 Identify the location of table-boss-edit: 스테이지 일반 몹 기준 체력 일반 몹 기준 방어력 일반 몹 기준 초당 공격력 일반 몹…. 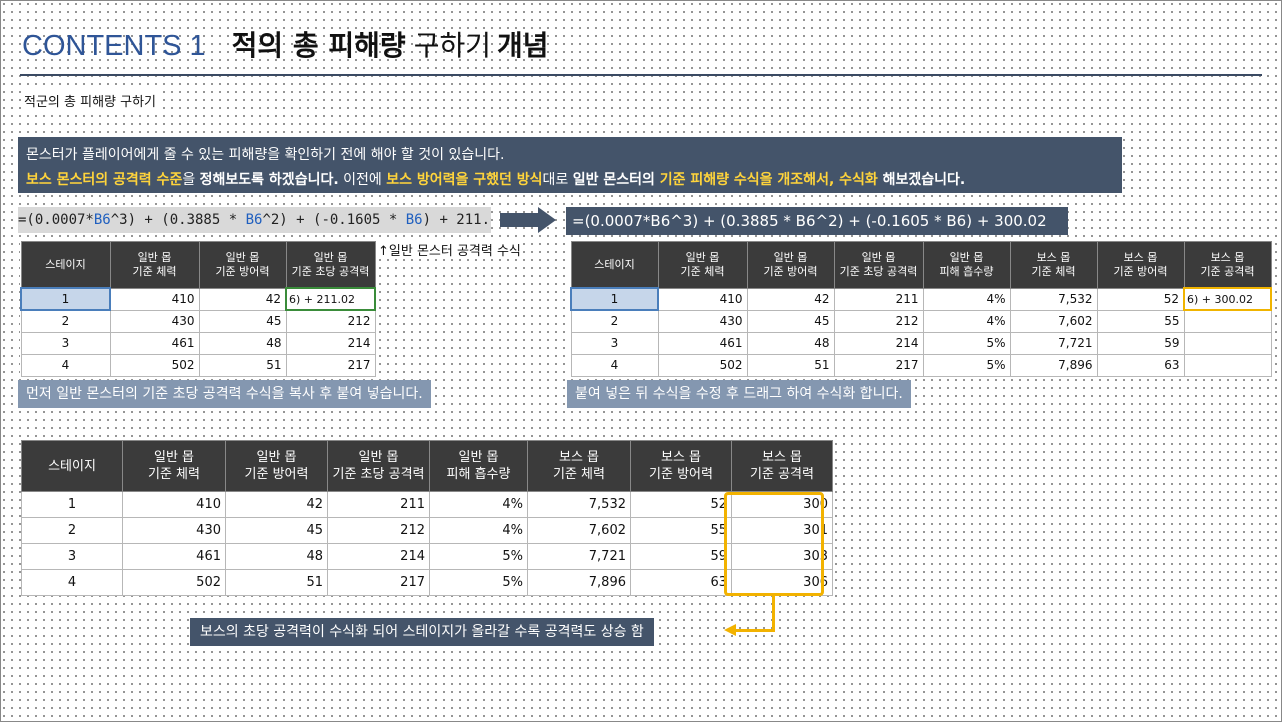
(921, 309).